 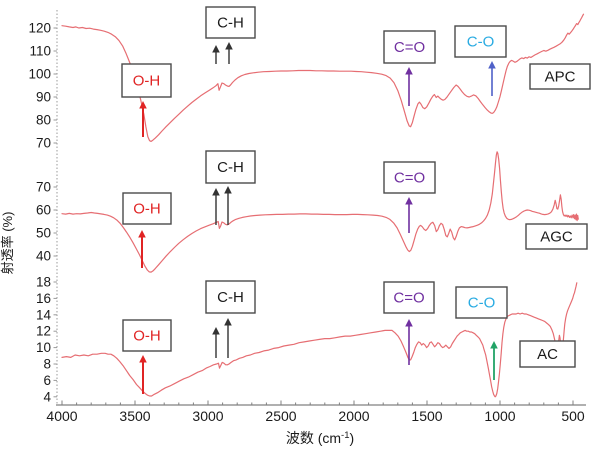 What do you see at coordinates (43, 282) in the screenshot?
I see `y-tick-label: 18` at bounding box center [43, 282].